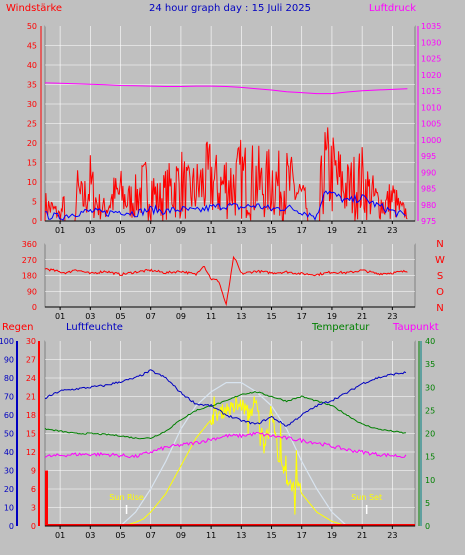  I want to click on panel2-x-tick-label: 13, so click(241, 316).